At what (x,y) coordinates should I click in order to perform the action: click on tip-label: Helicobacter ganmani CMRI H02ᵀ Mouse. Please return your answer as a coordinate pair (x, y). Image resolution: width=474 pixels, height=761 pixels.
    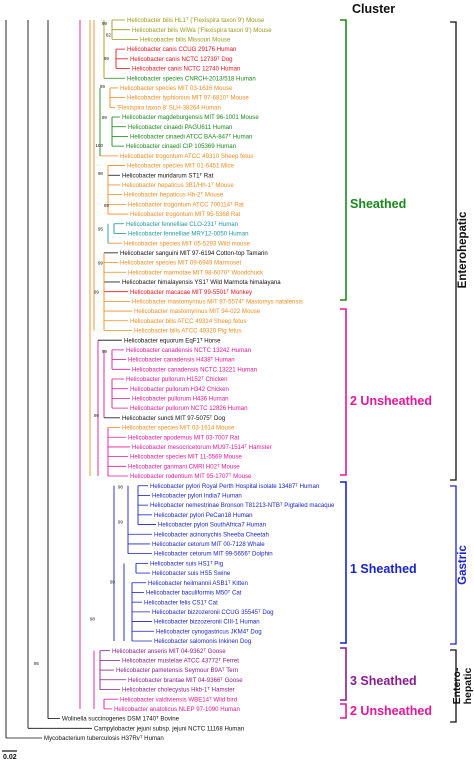
    Looking at the image, I should click on (184, 466).